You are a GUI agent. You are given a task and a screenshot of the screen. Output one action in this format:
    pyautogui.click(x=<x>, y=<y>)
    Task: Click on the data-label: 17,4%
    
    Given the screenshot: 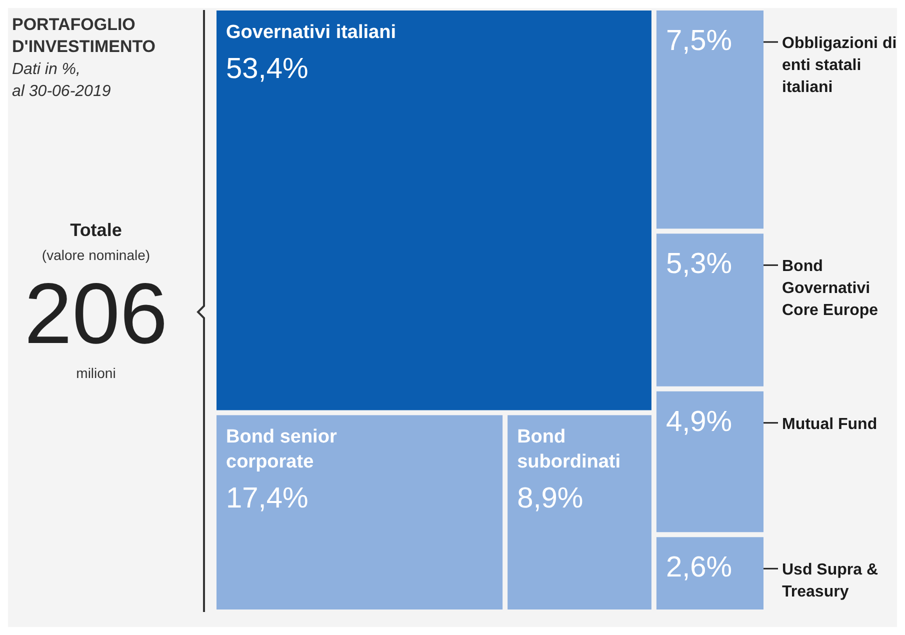 What is the action you would take?
    pyautogui.click(x=267, y=498)
    